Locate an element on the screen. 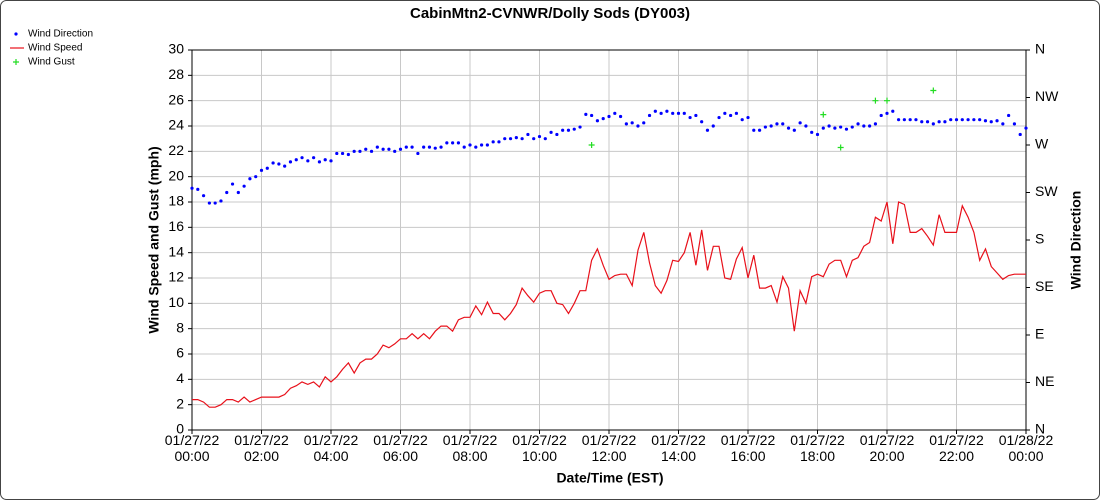 This screenshot has width=1100, height=500. x-tick-label: 01/28/22 00:00 is located at coordinates (1026, 448).